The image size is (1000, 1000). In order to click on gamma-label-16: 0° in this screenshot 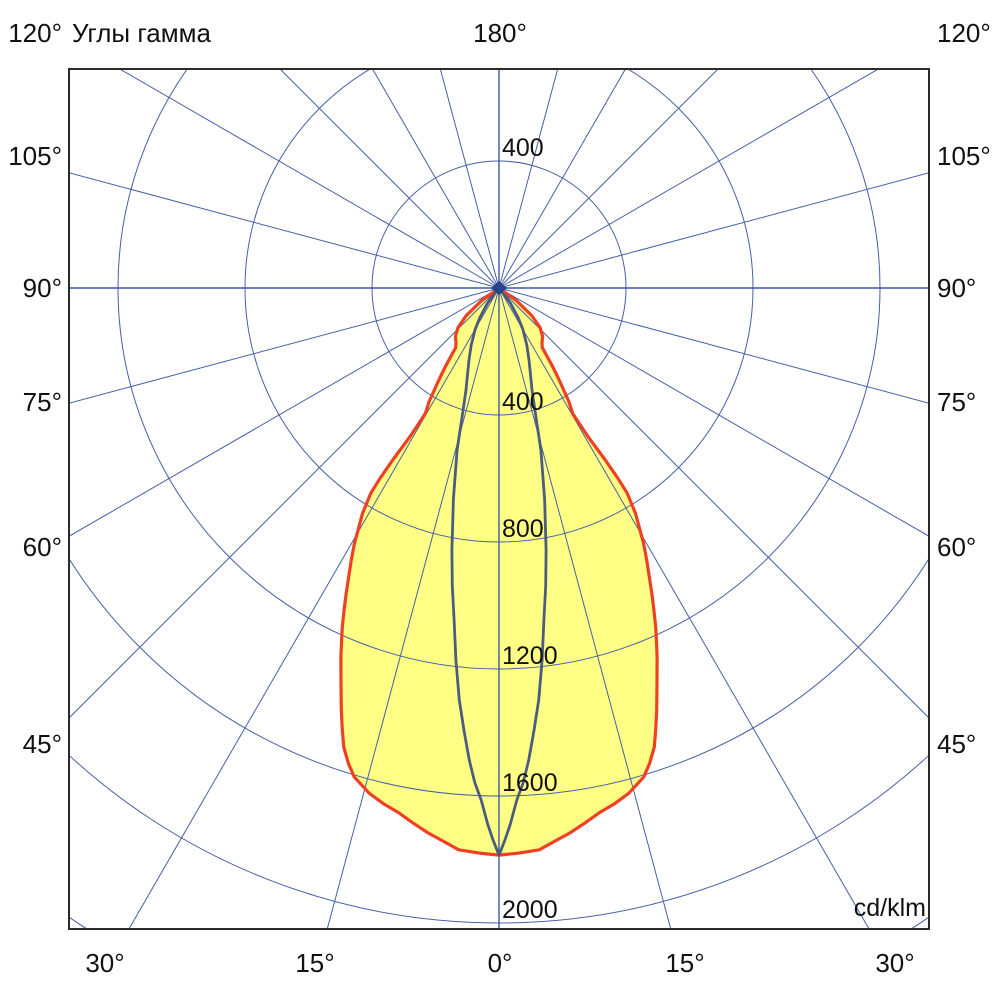, I will do `click(500, 963)`.